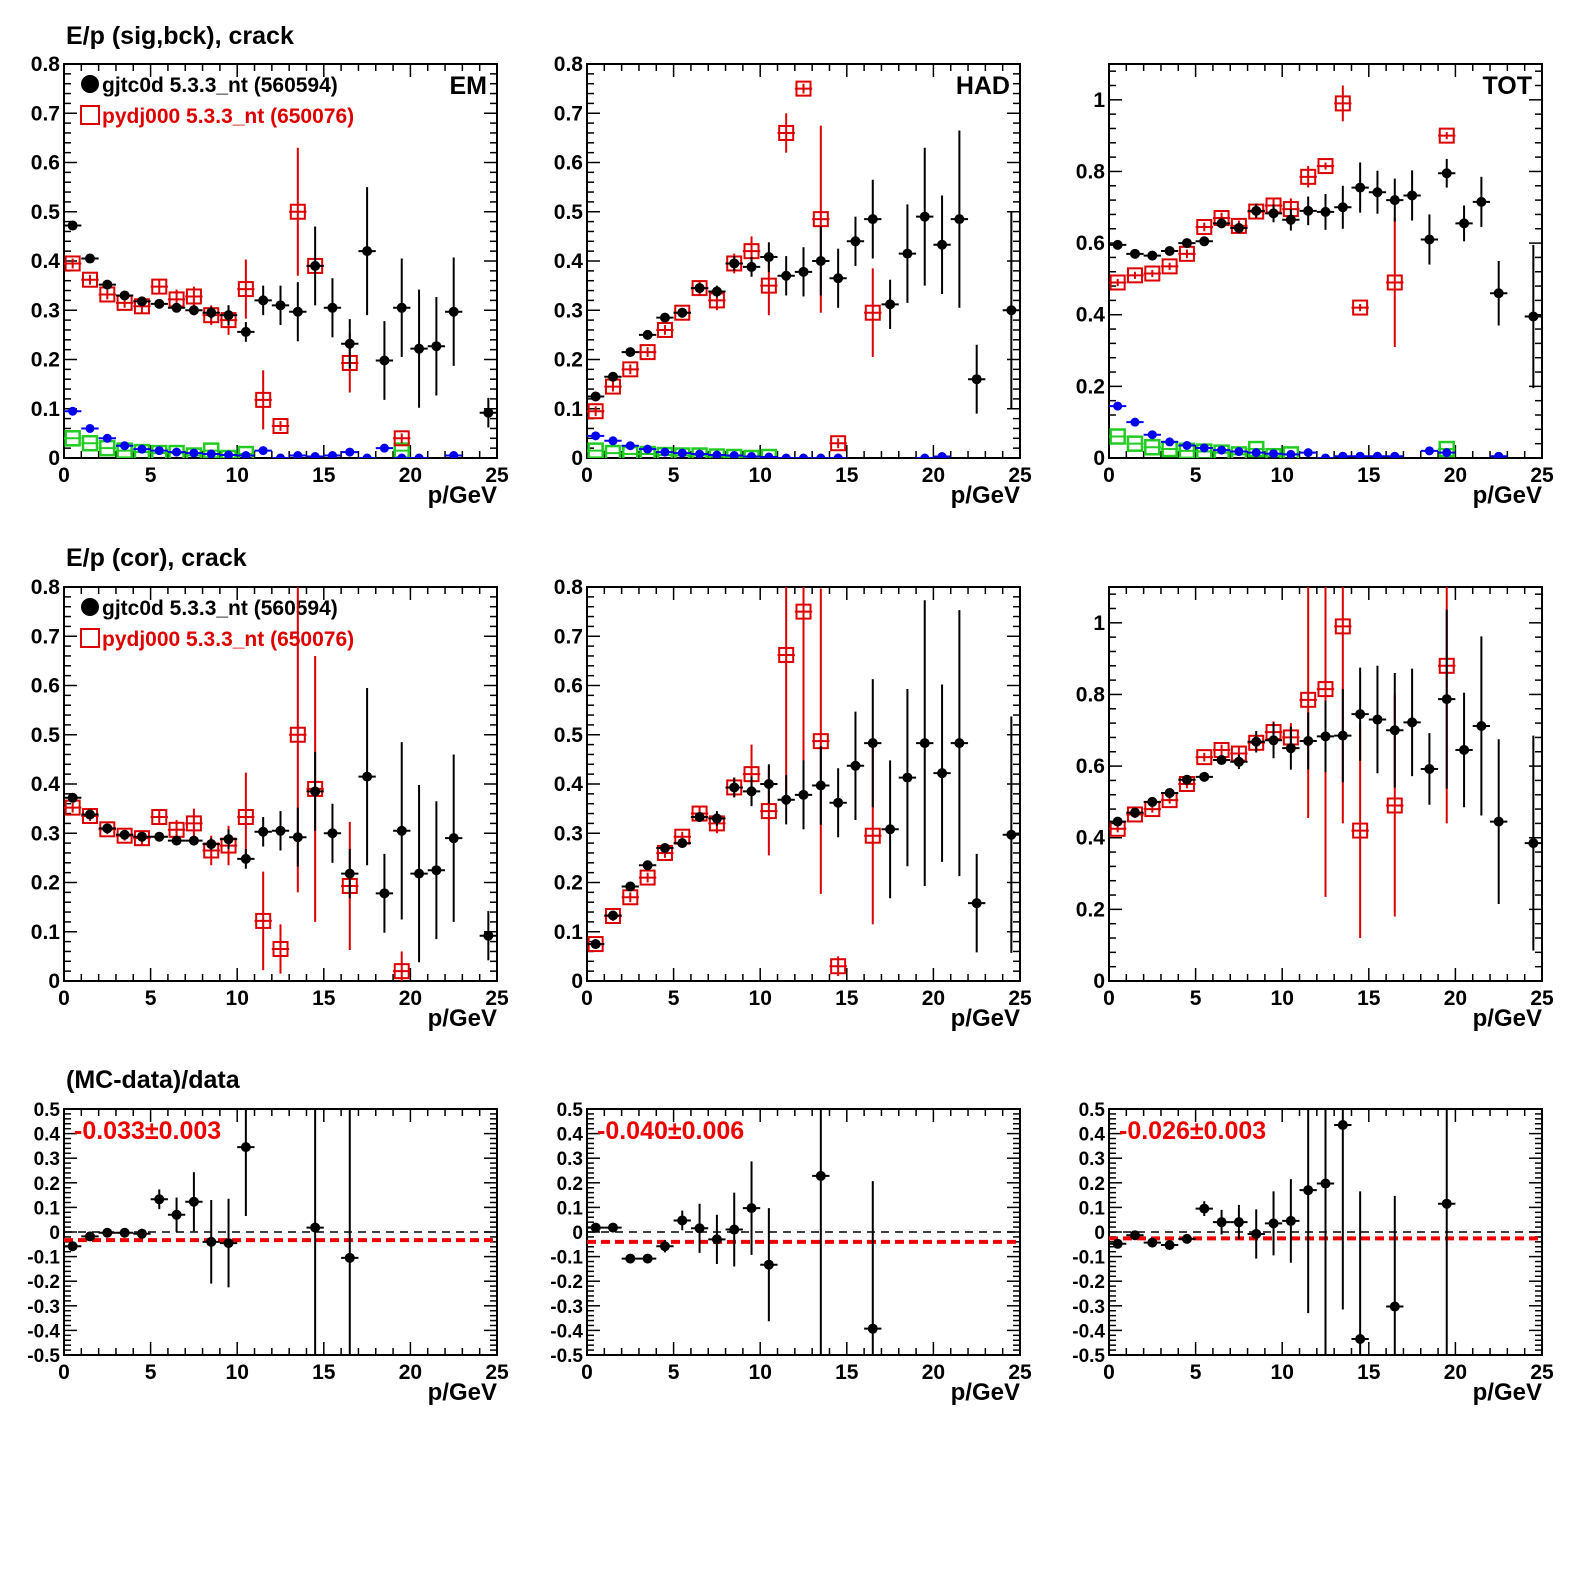  What do you see at coordinates (569, 587) in the screenshot?
I see `y-tick-label: 0.8` at bounding box center [569, 587].